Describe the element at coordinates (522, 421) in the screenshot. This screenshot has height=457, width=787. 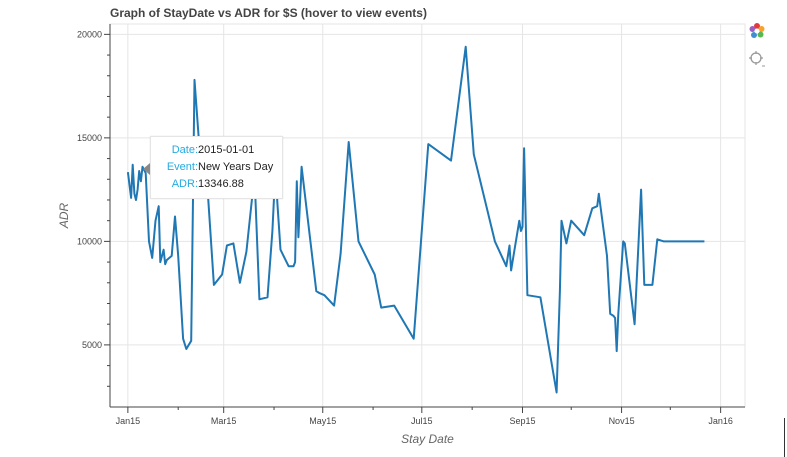
I see `x-tick-label: Sep15` at that location.